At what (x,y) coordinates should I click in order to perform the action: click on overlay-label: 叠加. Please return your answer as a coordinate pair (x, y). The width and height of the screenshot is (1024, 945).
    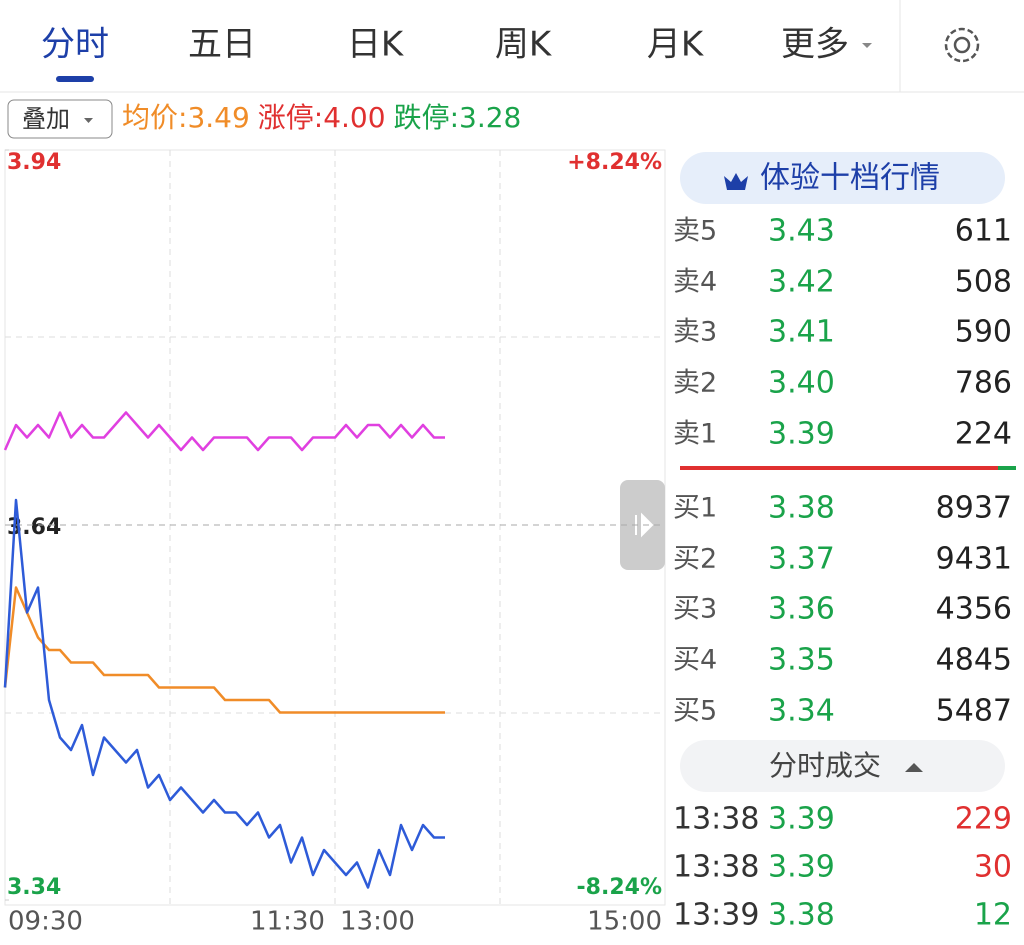
    Looking at the image, I should click on (46, 119).